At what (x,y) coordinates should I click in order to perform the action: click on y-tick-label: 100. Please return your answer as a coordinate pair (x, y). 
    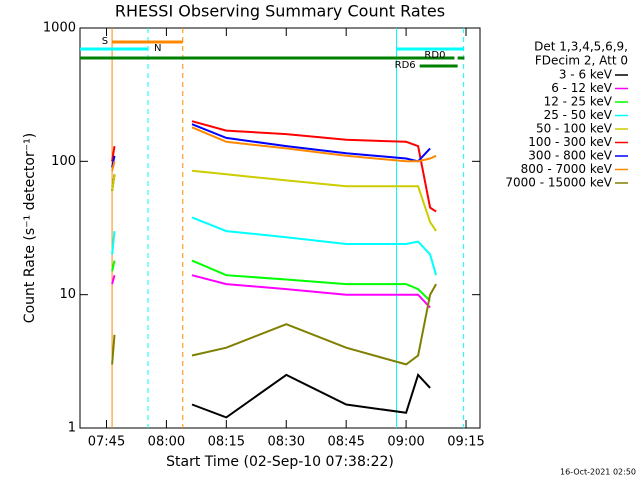
    Looking at the image, I should click on (63, 161).